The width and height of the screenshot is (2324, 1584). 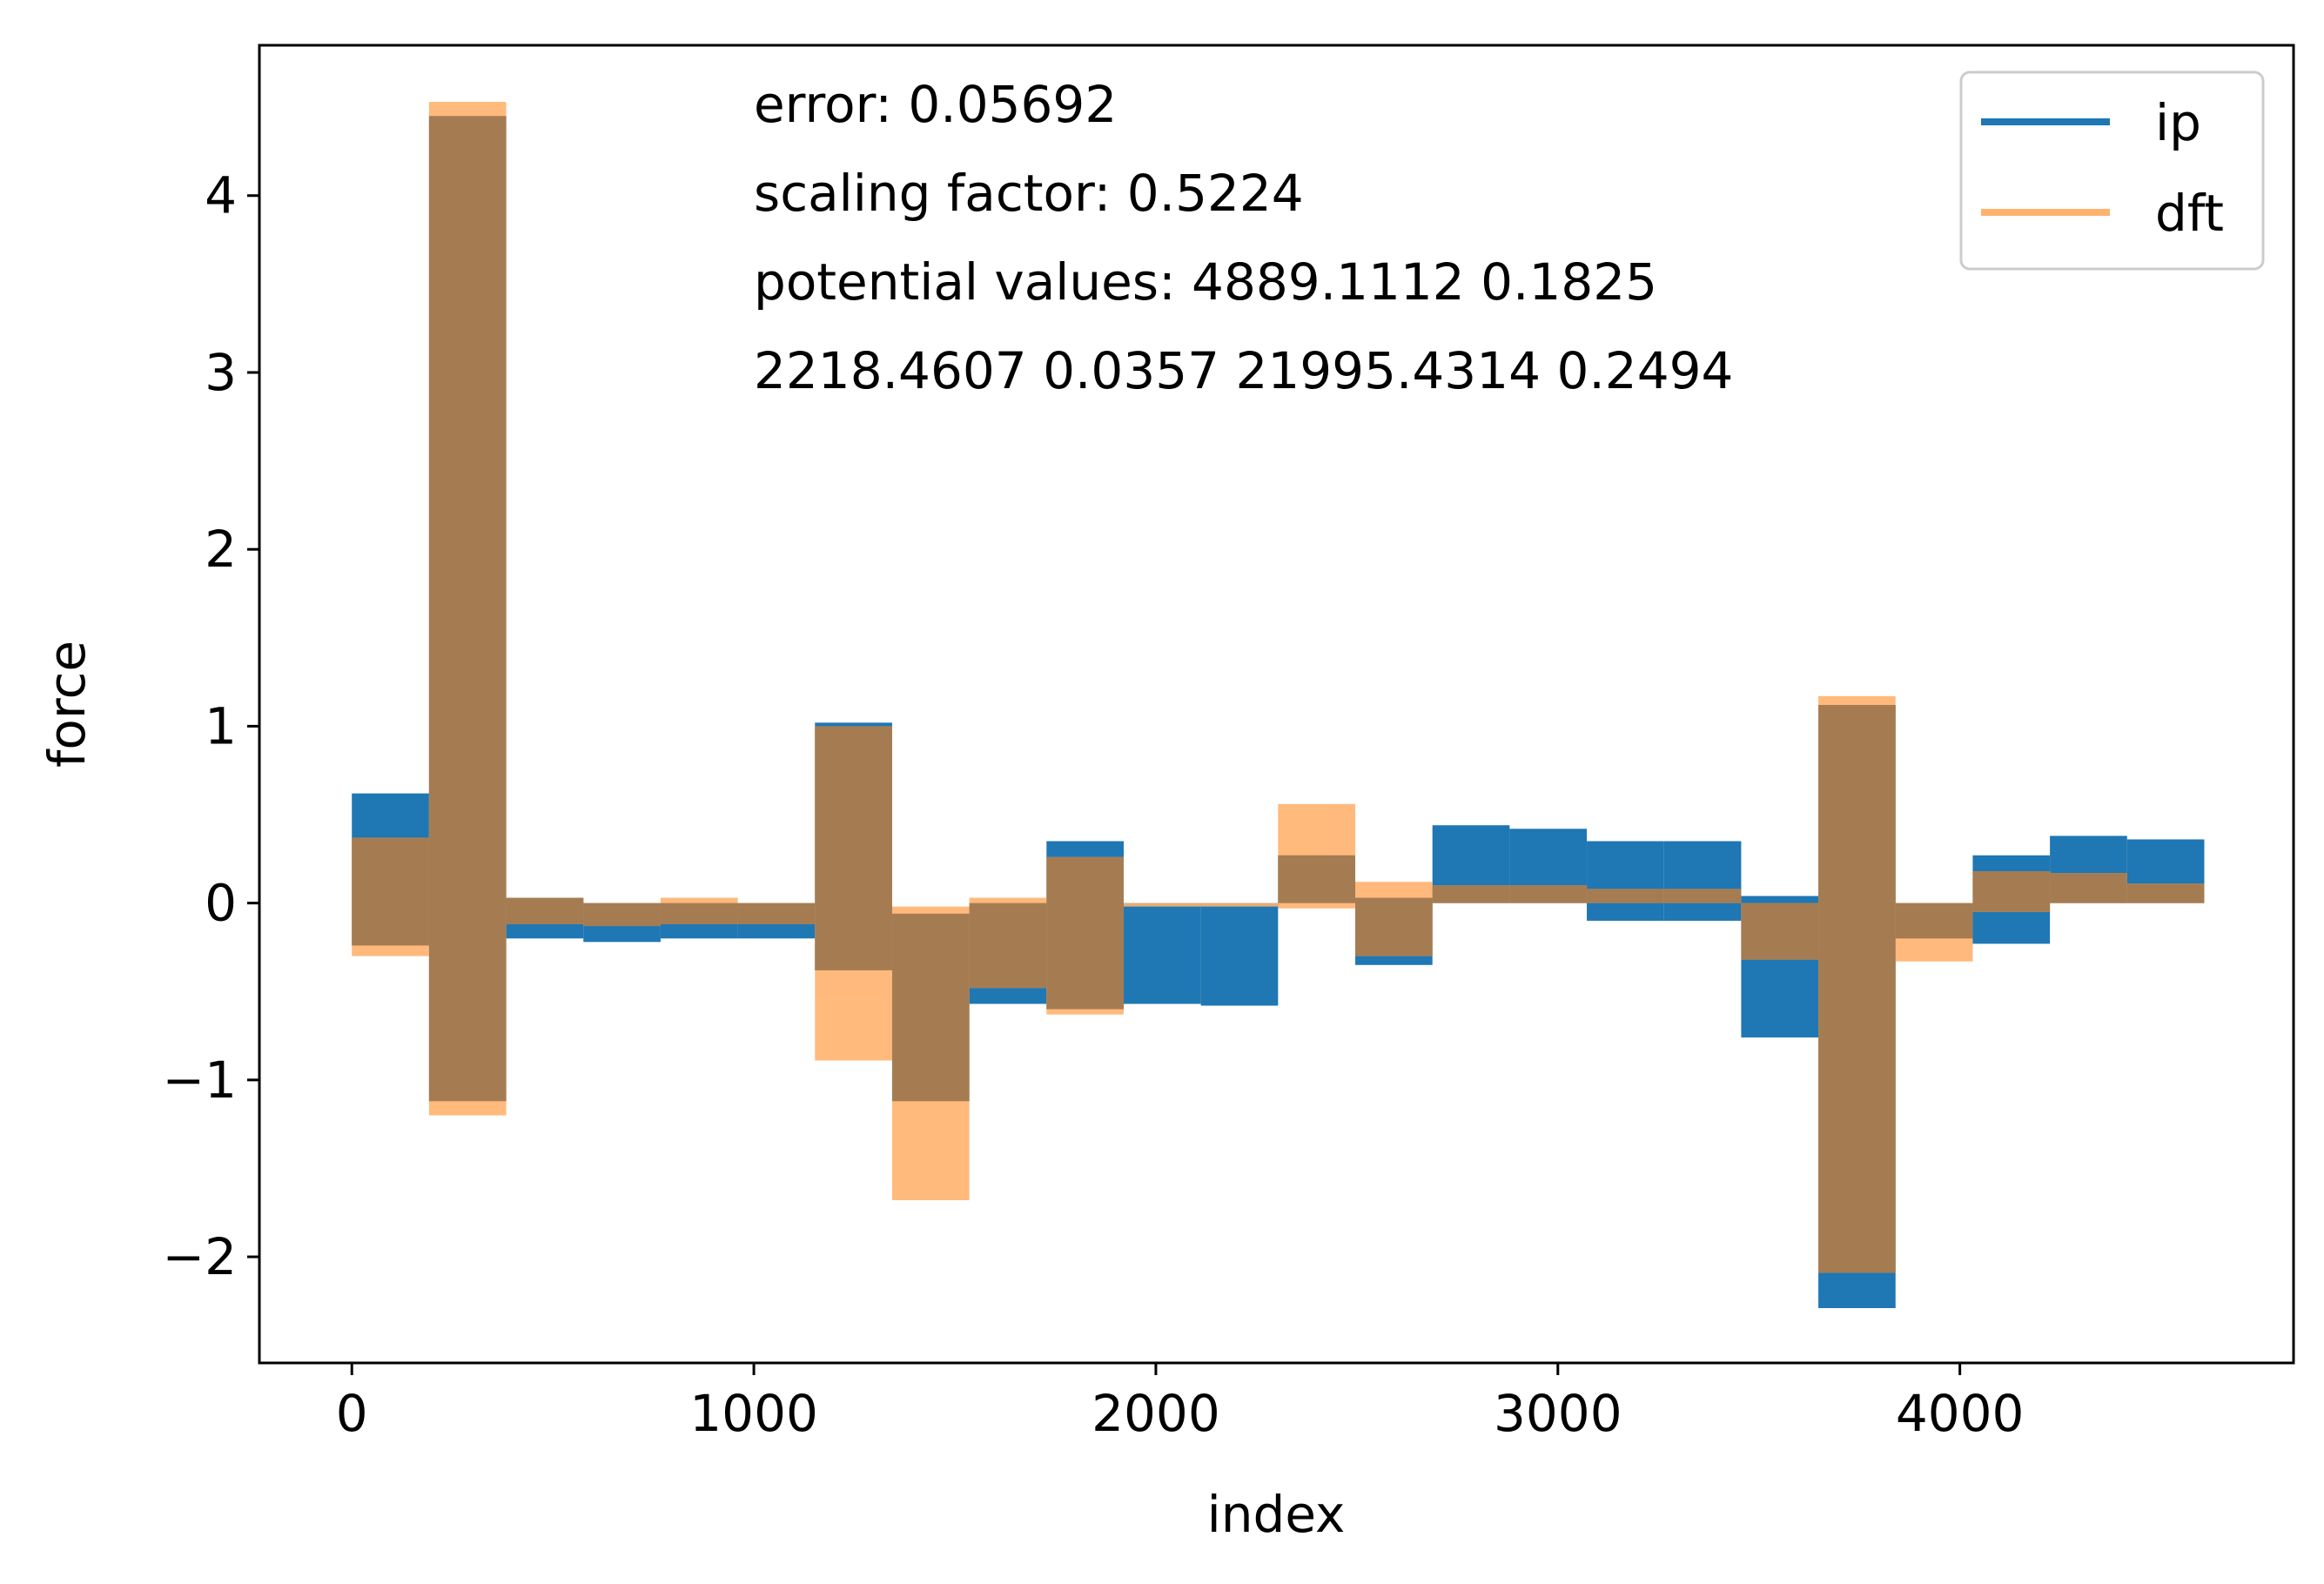 What do you see at coordinates (352, 1413) in the screenshot?
I see `x-tick-label: 0` at bounding box center [352, 1413].